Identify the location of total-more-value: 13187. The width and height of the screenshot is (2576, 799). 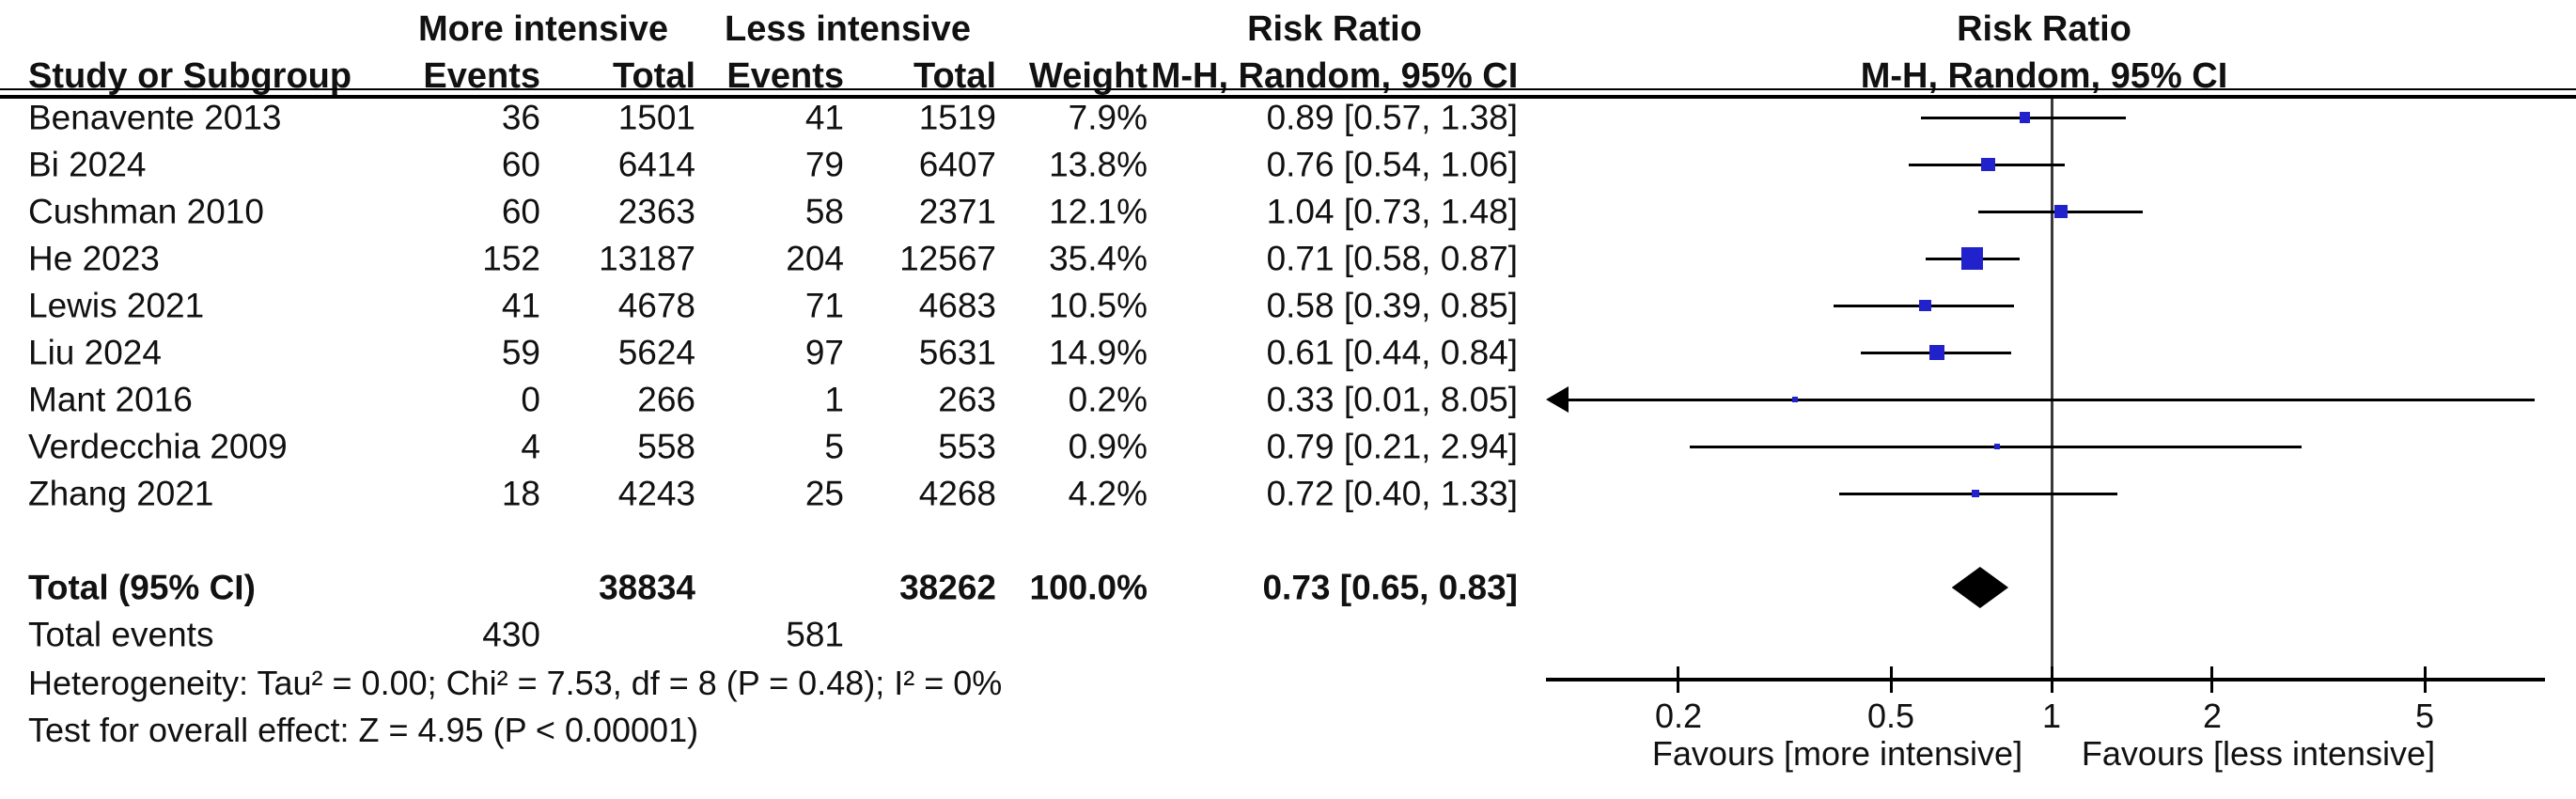
(647, 258).